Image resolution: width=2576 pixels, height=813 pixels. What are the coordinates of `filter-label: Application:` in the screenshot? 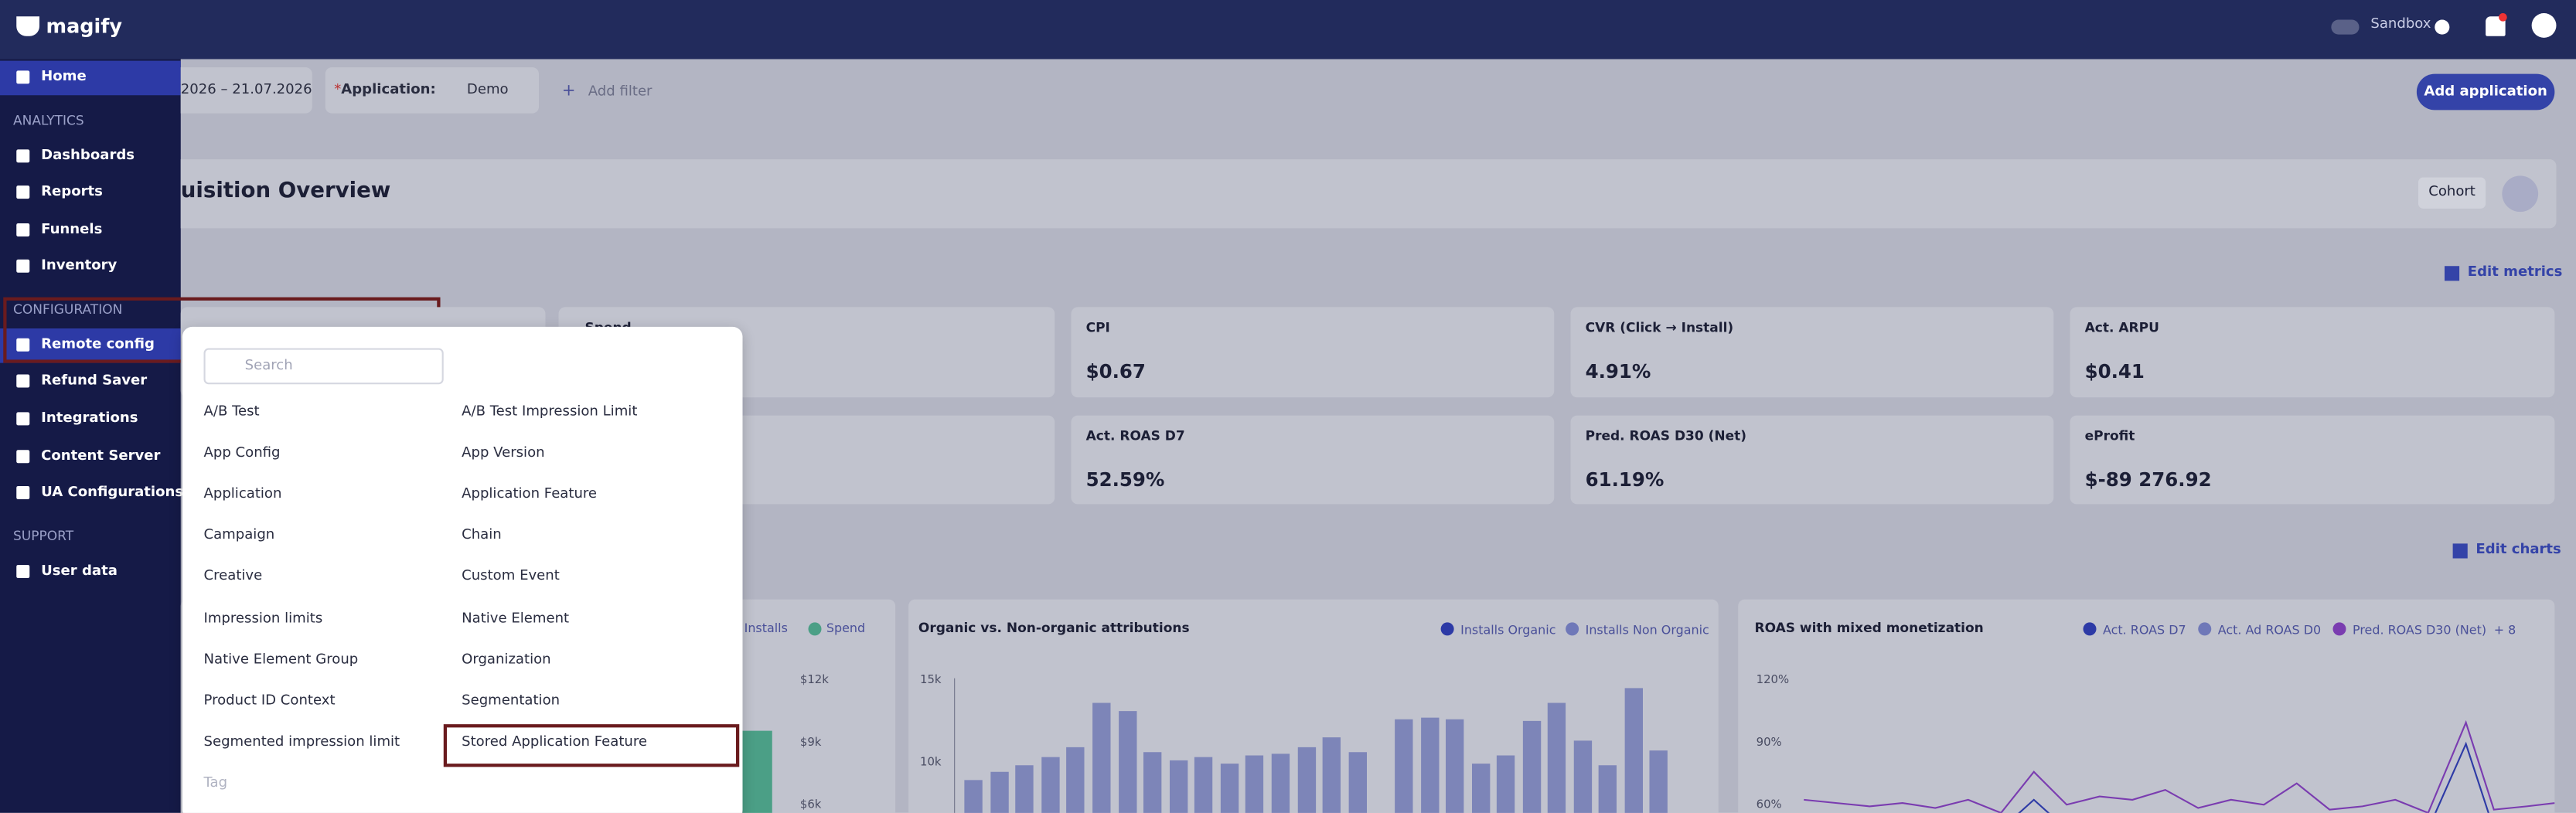 It's located at (388, 90).